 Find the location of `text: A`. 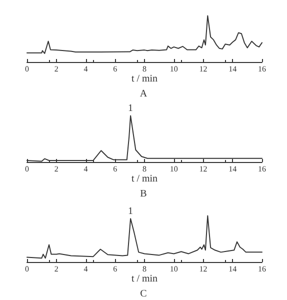

text: A is located at coordinates (144, 94).